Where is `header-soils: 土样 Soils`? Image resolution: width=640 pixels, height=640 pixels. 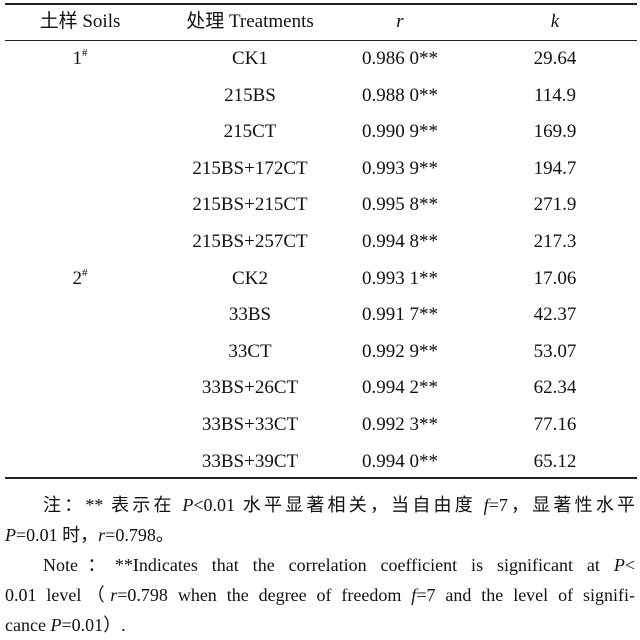
header-soils: 土样 Soils is located at coordinates (80, 21).